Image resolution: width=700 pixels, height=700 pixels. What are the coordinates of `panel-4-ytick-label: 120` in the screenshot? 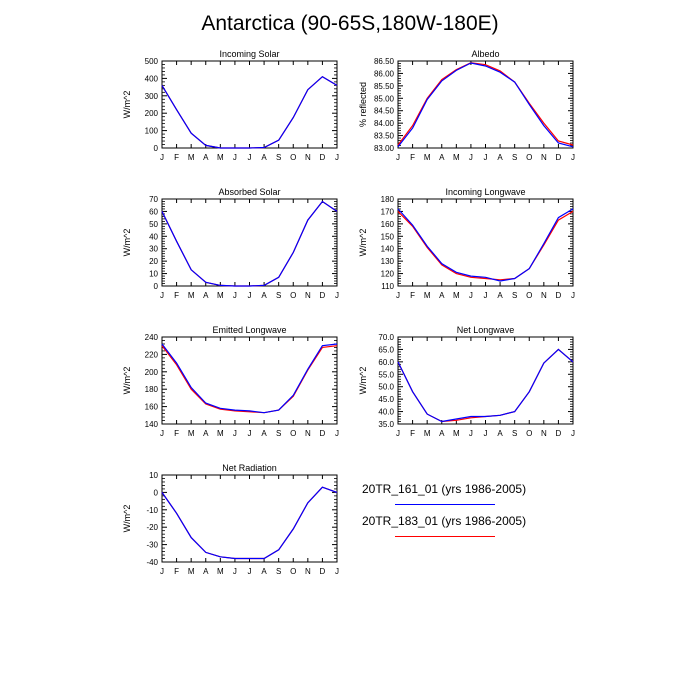 It's located at (388, 274).